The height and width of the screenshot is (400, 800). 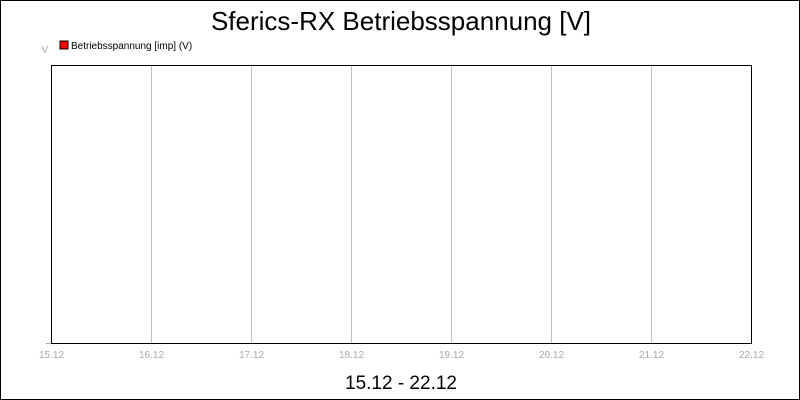 What do you see at coordinates (451, 355) in the screenshot?
I see `x-tick-label: 19.12` at bounding box center [451, 355].